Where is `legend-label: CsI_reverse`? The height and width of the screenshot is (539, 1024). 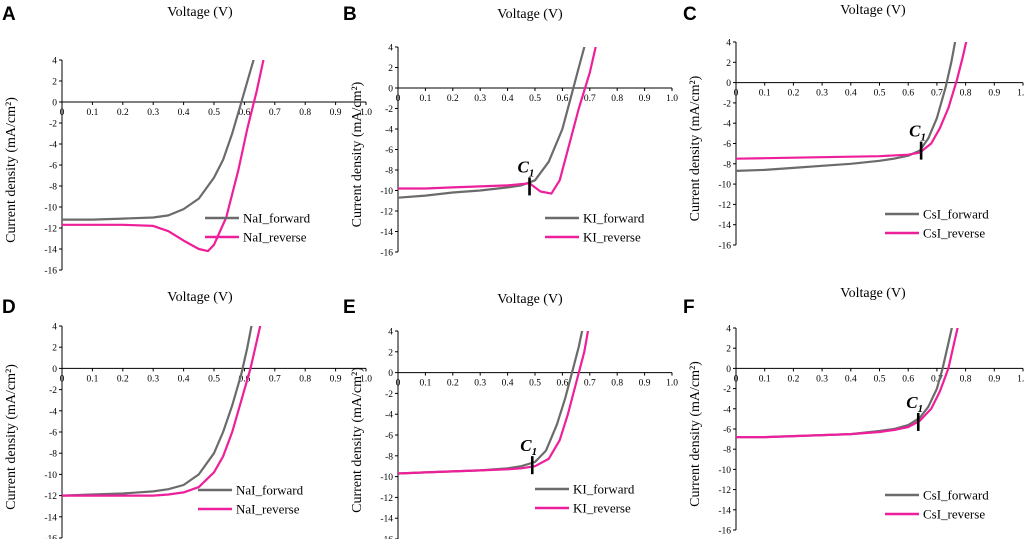 legend-label: CsI_reverse is located at coordinates (954, 233).